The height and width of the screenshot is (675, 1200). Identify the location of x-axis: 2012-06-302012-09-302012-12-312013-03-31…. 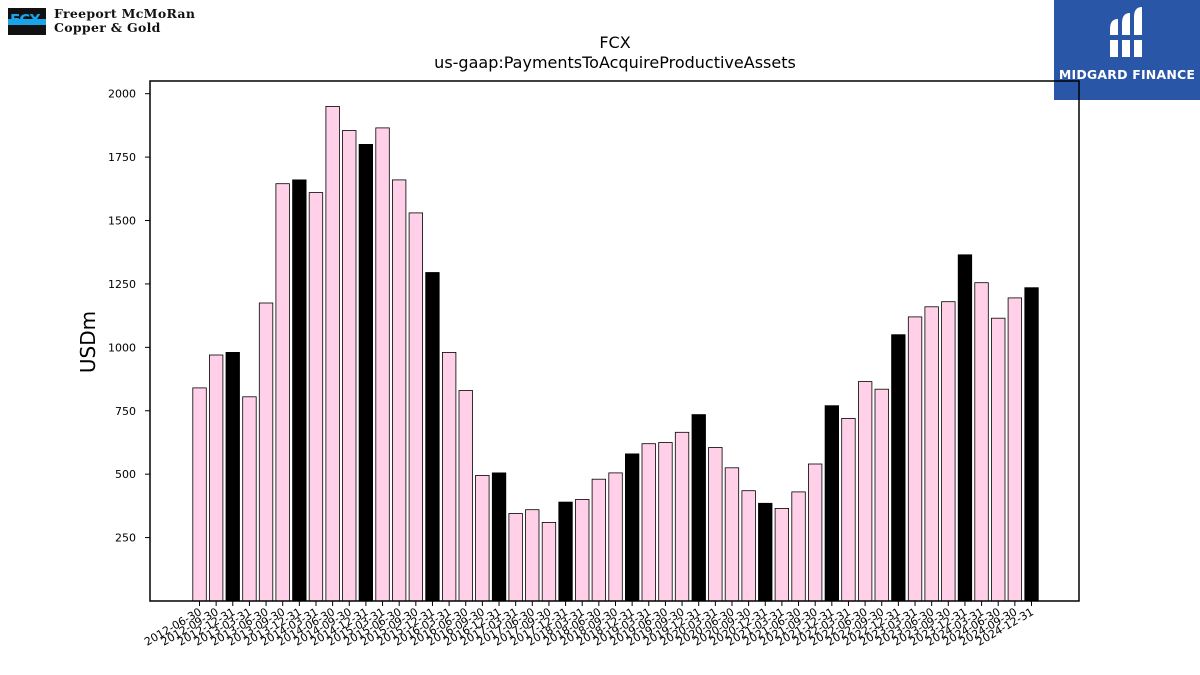
(589, 625).